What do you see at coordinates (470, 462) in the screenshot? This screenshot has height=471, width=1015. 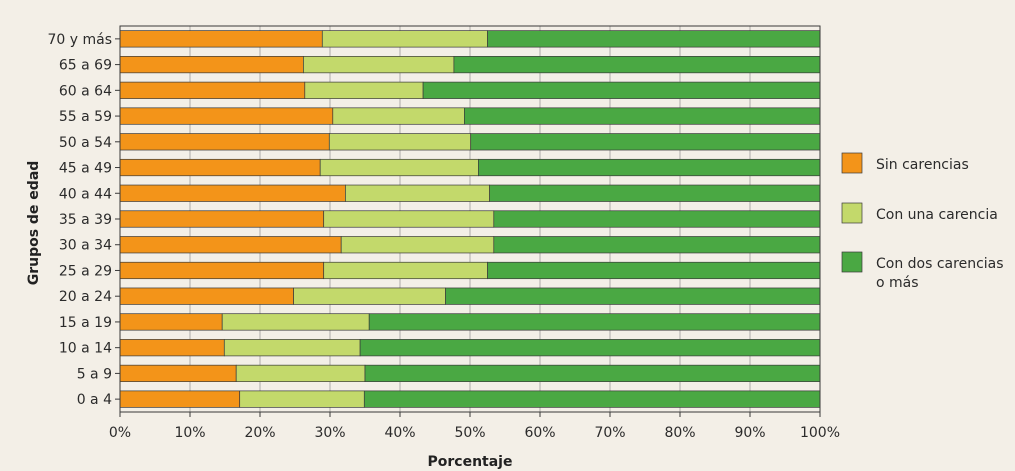 I see `x-axis-title: Porcentaje` at bounding box center [470, 462].